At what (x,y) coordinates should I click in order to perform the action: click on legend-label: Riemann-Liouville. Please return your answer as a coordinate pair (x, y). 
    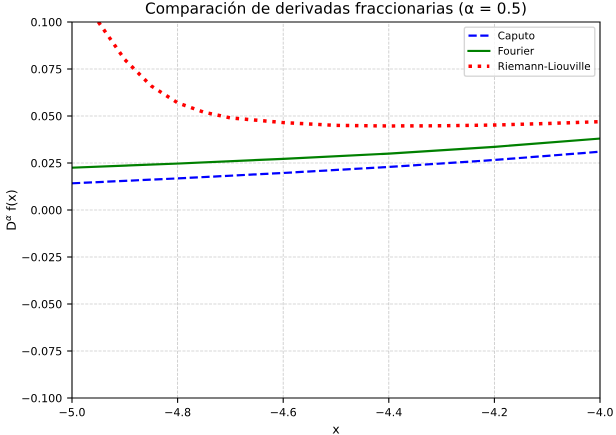
    Looking at the image, I should click on (544, 66).